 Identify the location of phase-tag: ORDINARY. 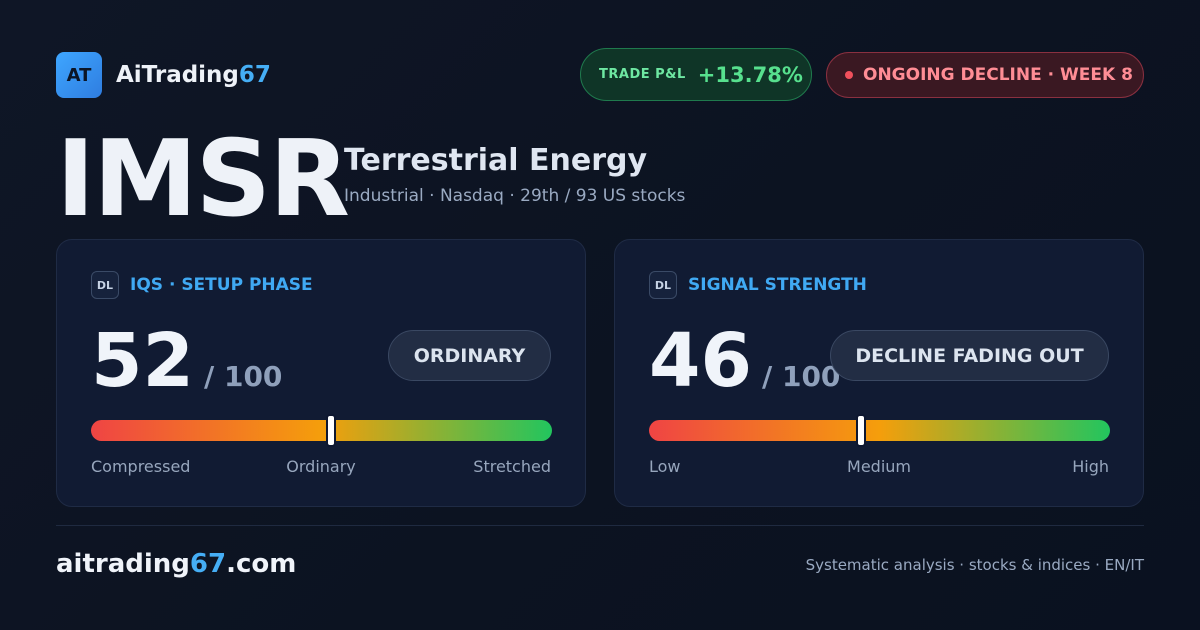
(469, 355).